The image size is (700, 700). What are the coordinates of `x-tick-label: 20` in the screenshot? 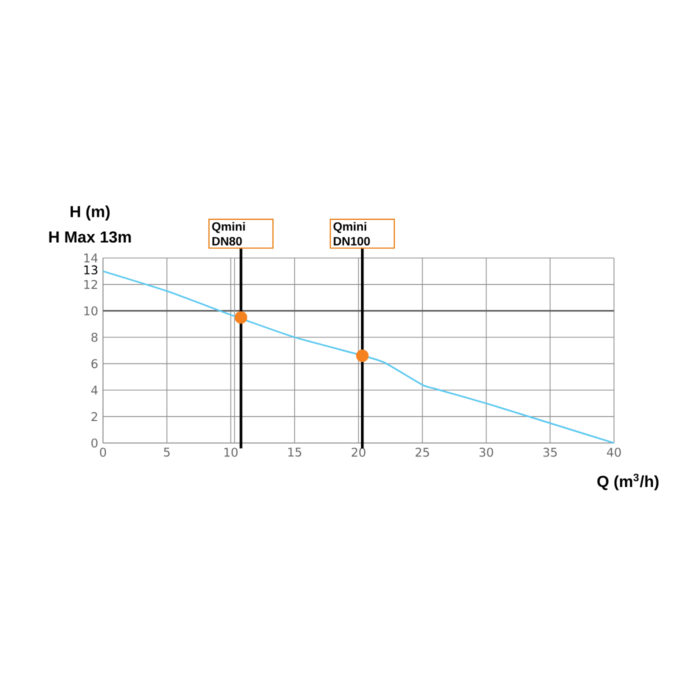 It's located at (359, 452).